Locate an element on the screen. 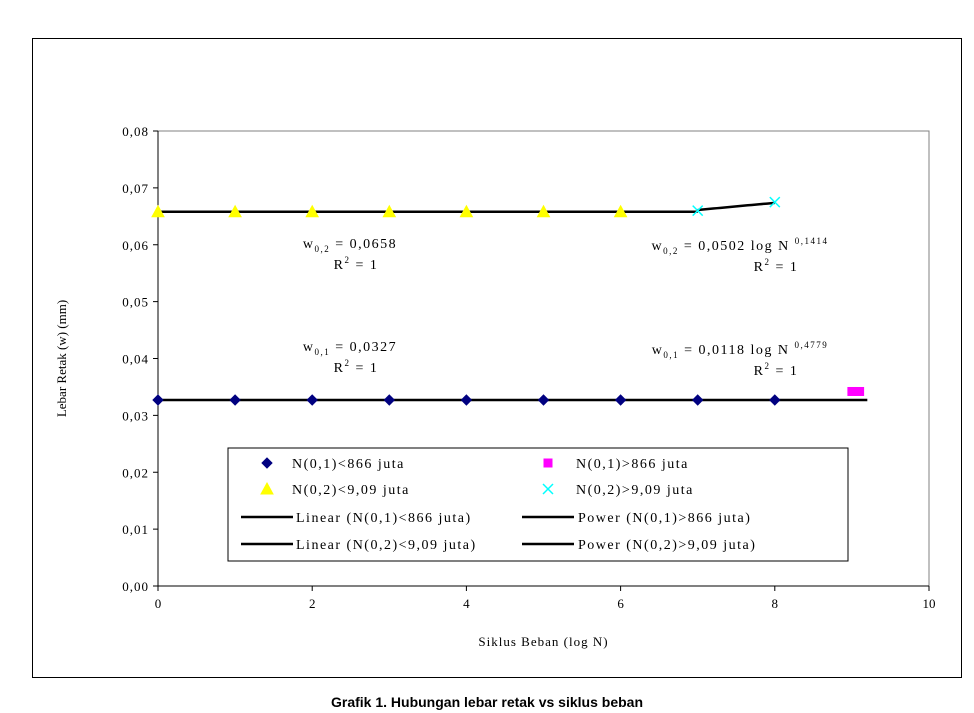 Image resolution: width=974 pixels, height=713 pixels. x-axis-title: Siklus Beban (log N) is located at coordinates (543, 641).